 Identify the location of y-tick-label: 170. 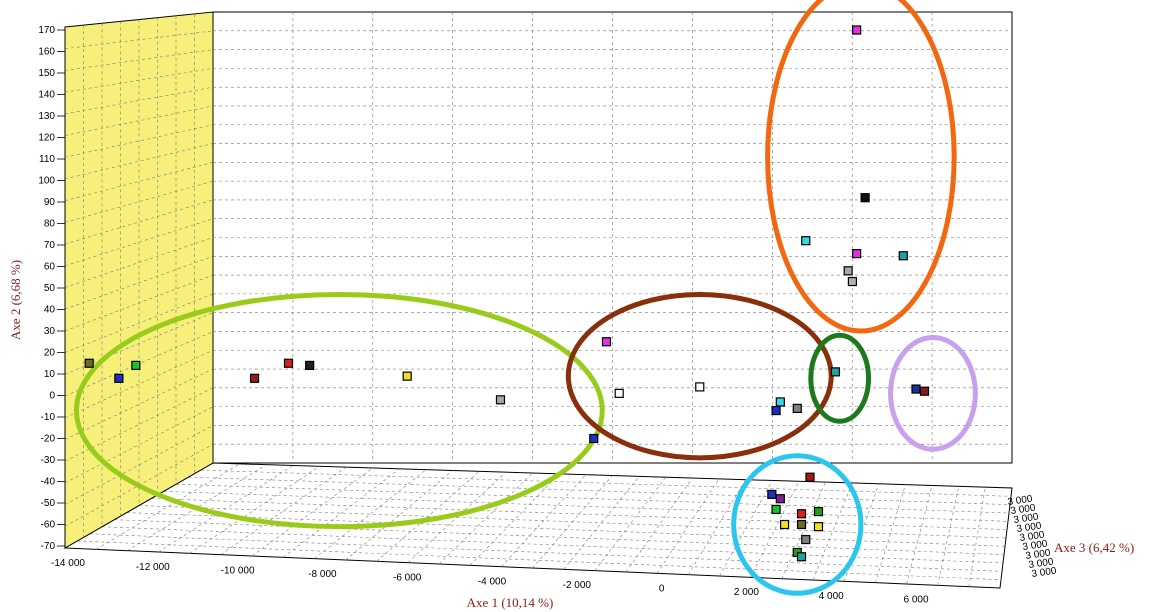
(46, 30).